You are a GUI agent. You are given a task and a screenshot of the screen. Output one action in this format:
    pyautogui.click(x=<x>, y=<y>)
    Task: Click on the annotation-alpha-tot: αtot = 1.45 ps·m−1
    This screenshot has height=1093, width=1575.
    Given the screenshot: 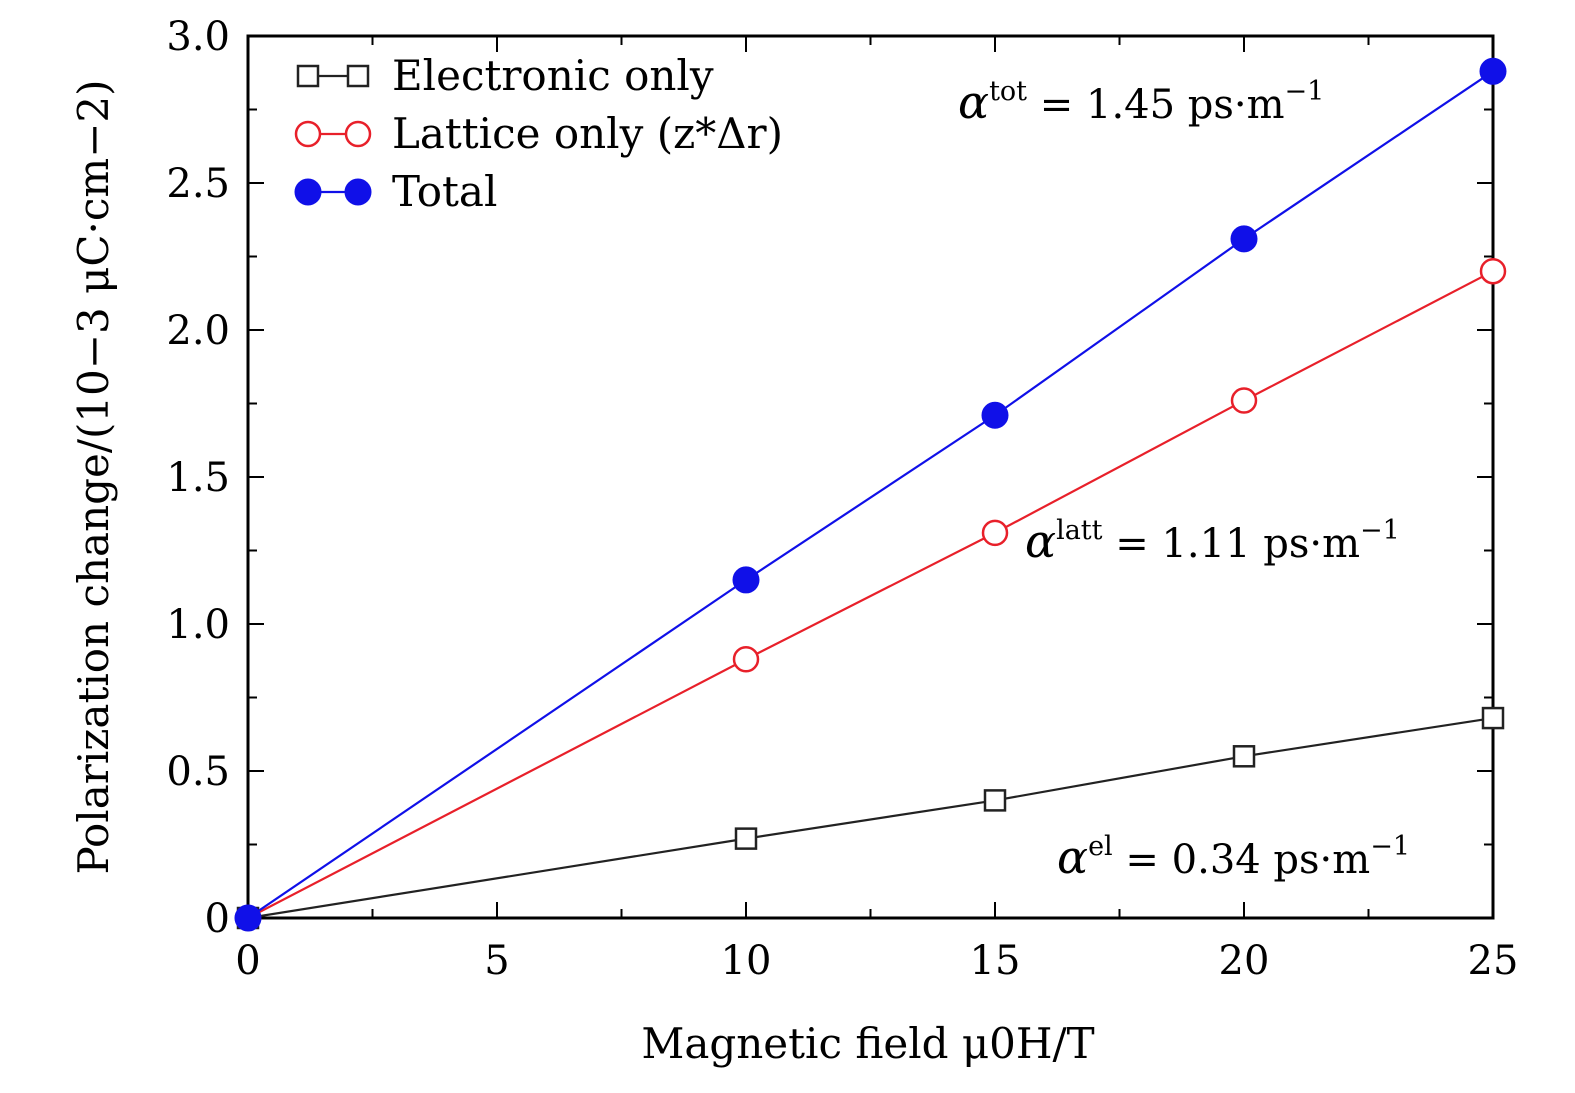 What is the action you would take?
    pyautogui.click(x=1141, y=102)
    